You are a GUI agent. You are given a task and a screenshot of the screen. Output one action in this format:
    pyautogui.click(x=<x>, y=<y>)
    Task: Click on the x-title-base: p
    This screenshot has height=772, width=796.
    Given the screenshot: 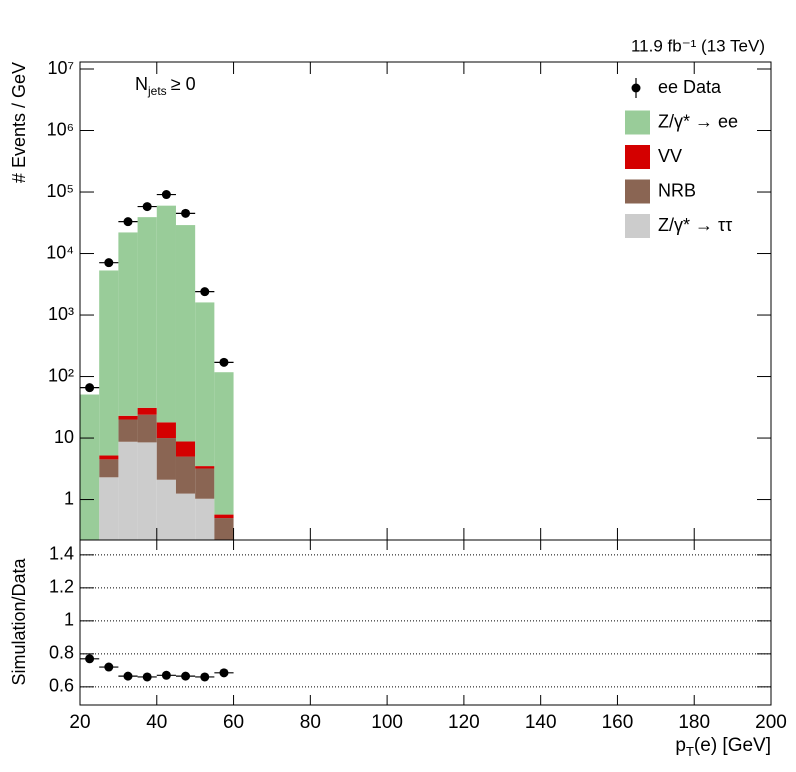 What is the action you would take?
    pyautogui.click(x=680, y=745)
    